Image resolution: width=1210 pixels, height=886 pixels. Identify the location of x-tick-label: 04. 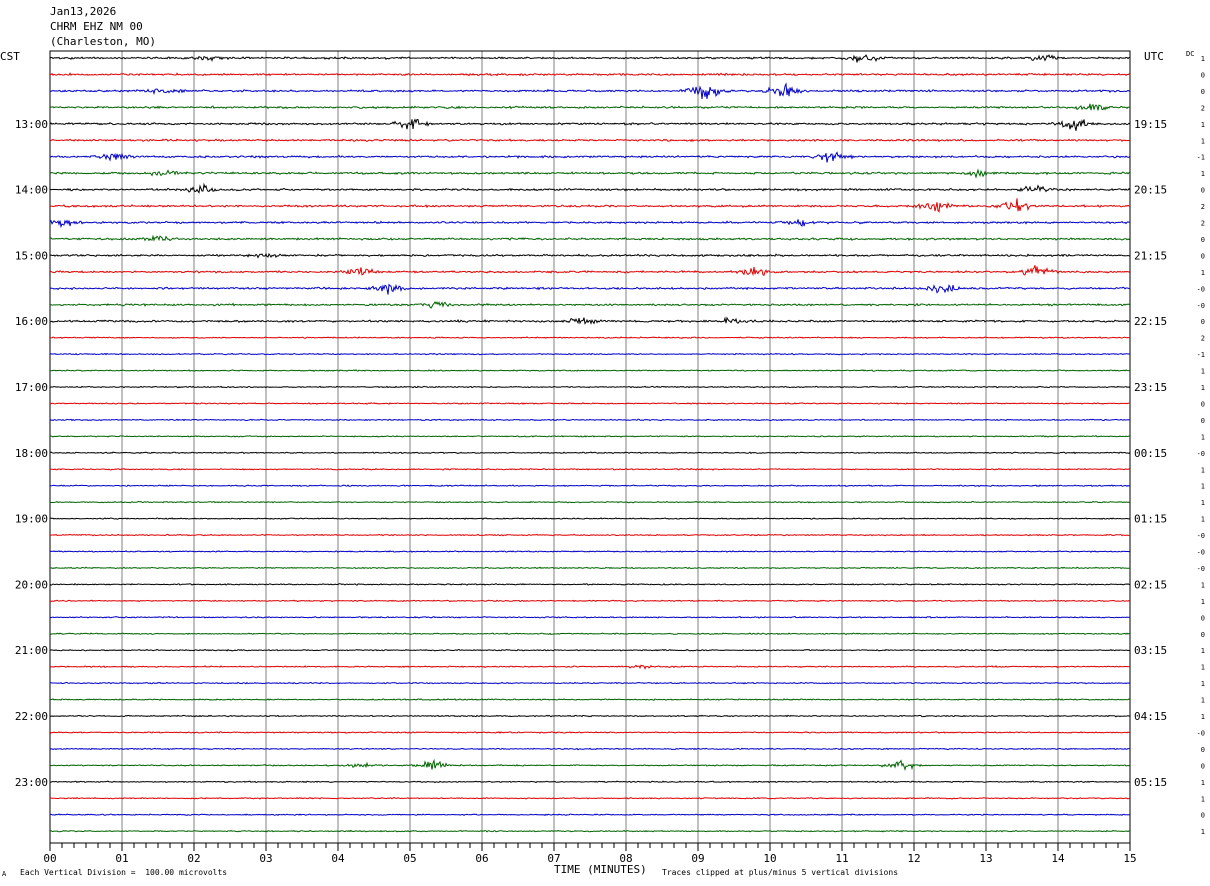
(338, 858).